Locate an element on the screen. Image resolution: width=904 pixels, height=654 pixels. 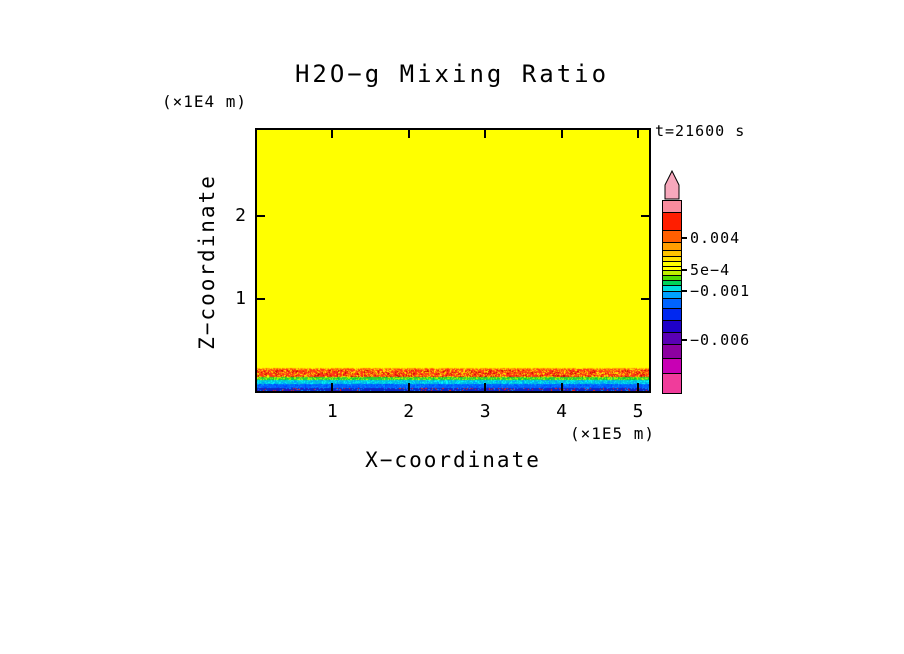
colorbar-arrow-icon is located at coordinates (672, 185).